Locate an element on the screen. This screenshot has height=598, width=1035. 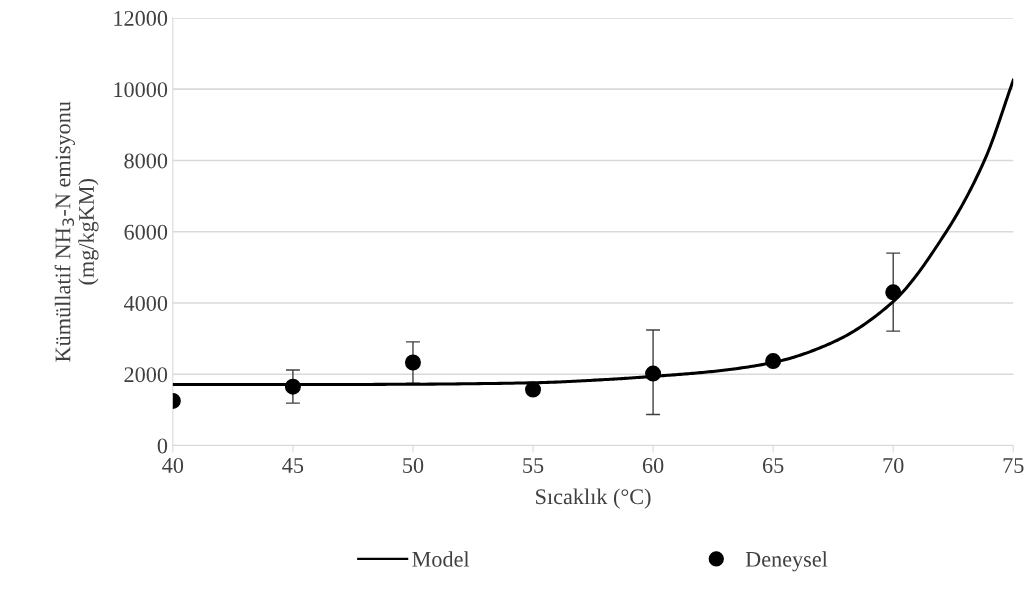
y-axis-title: Kümüllatif NH$_{3}$-N emisyonu (mg/kgKM) is located at coordinates (76, 231).